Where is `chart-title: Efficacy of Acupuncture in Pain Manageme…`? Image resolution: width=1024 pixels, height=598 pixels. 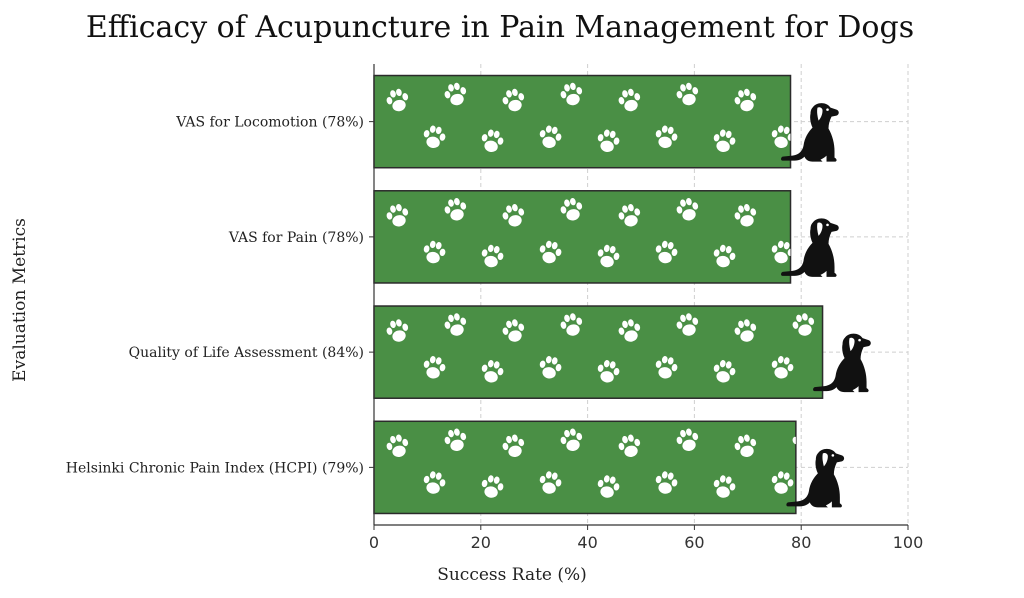 chart-title: Efficacy of Acupuncture in Pain Manageme… is located at coordinates (500, 27).